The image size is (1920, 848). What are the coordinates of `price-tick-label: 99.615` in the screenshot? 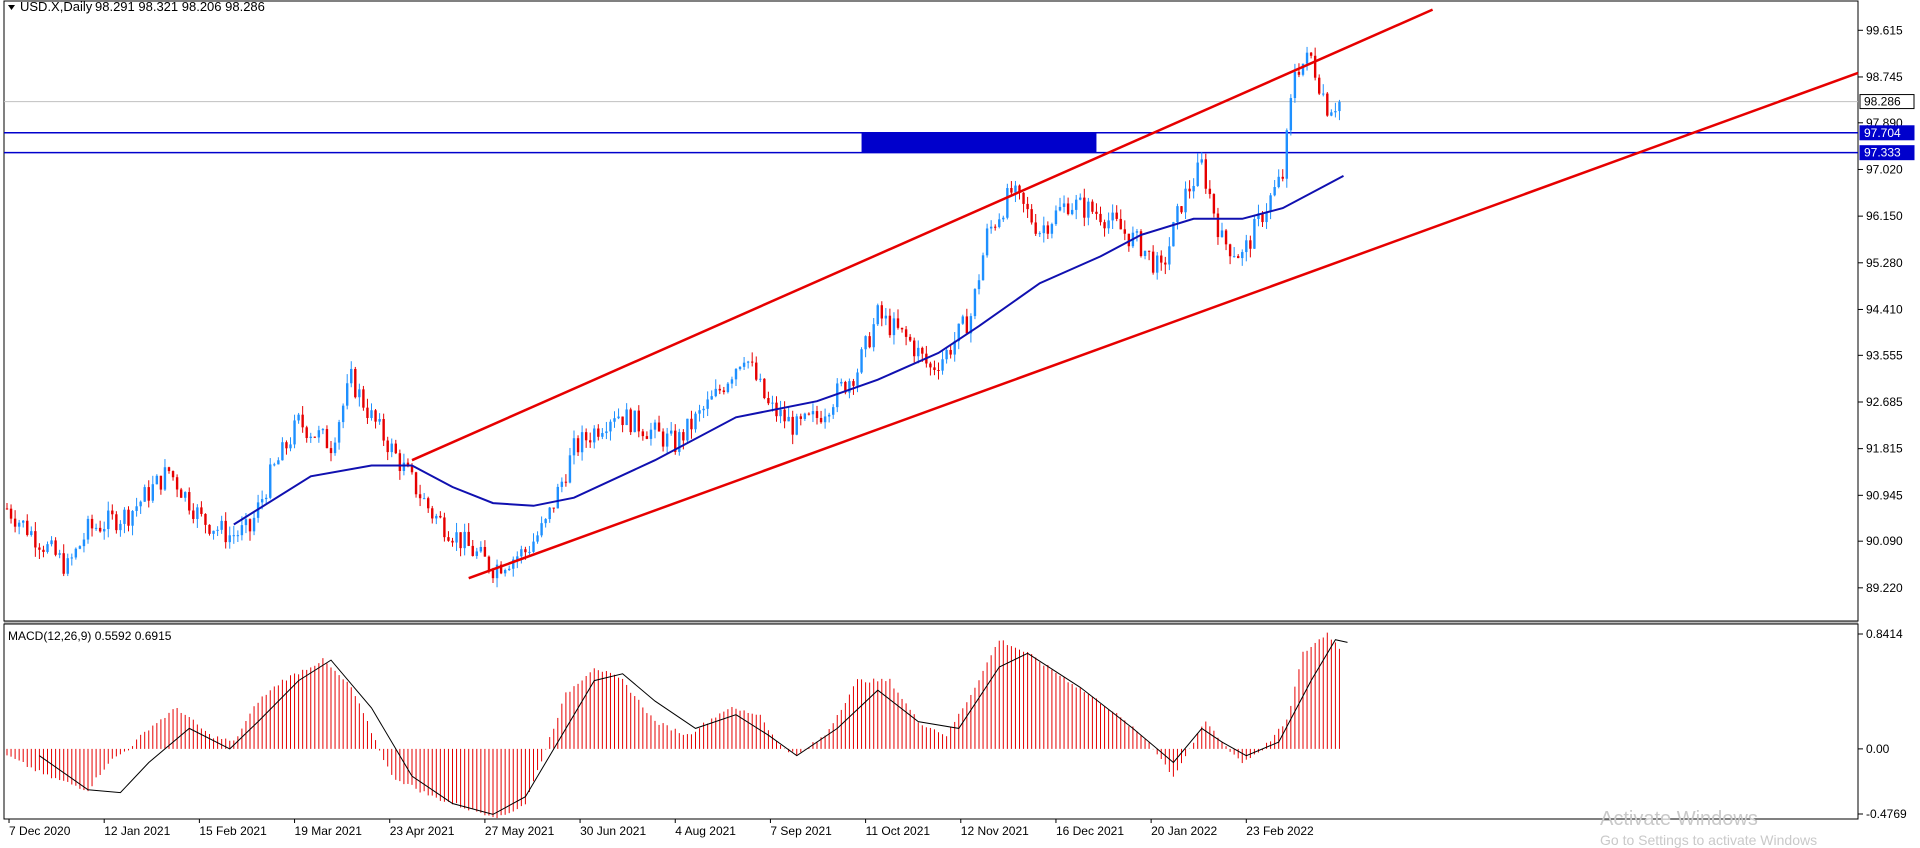 It's located at (1884, 30).